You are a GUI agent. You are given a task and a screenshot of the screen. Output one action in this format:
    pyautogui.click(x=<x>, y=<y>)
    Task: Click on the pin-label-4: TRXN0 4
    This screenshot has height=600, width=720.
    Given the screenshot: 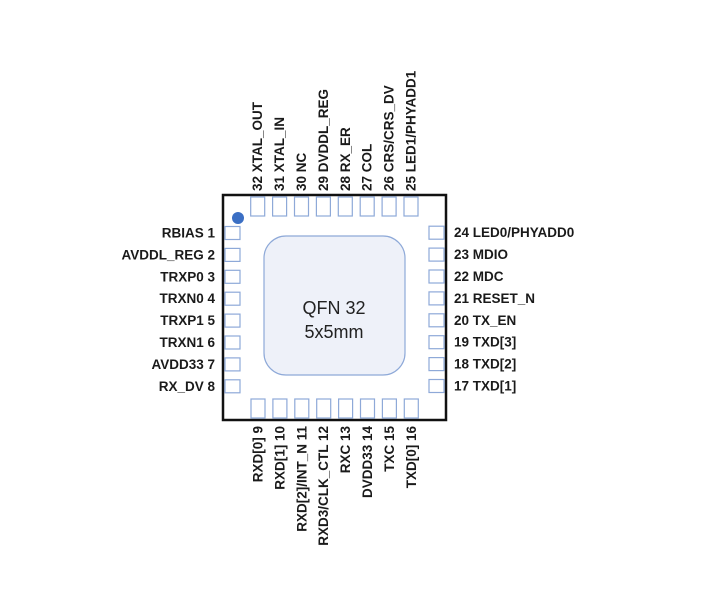 What is the action you would take?
    pyautogui.click(x=187, y=298)
    